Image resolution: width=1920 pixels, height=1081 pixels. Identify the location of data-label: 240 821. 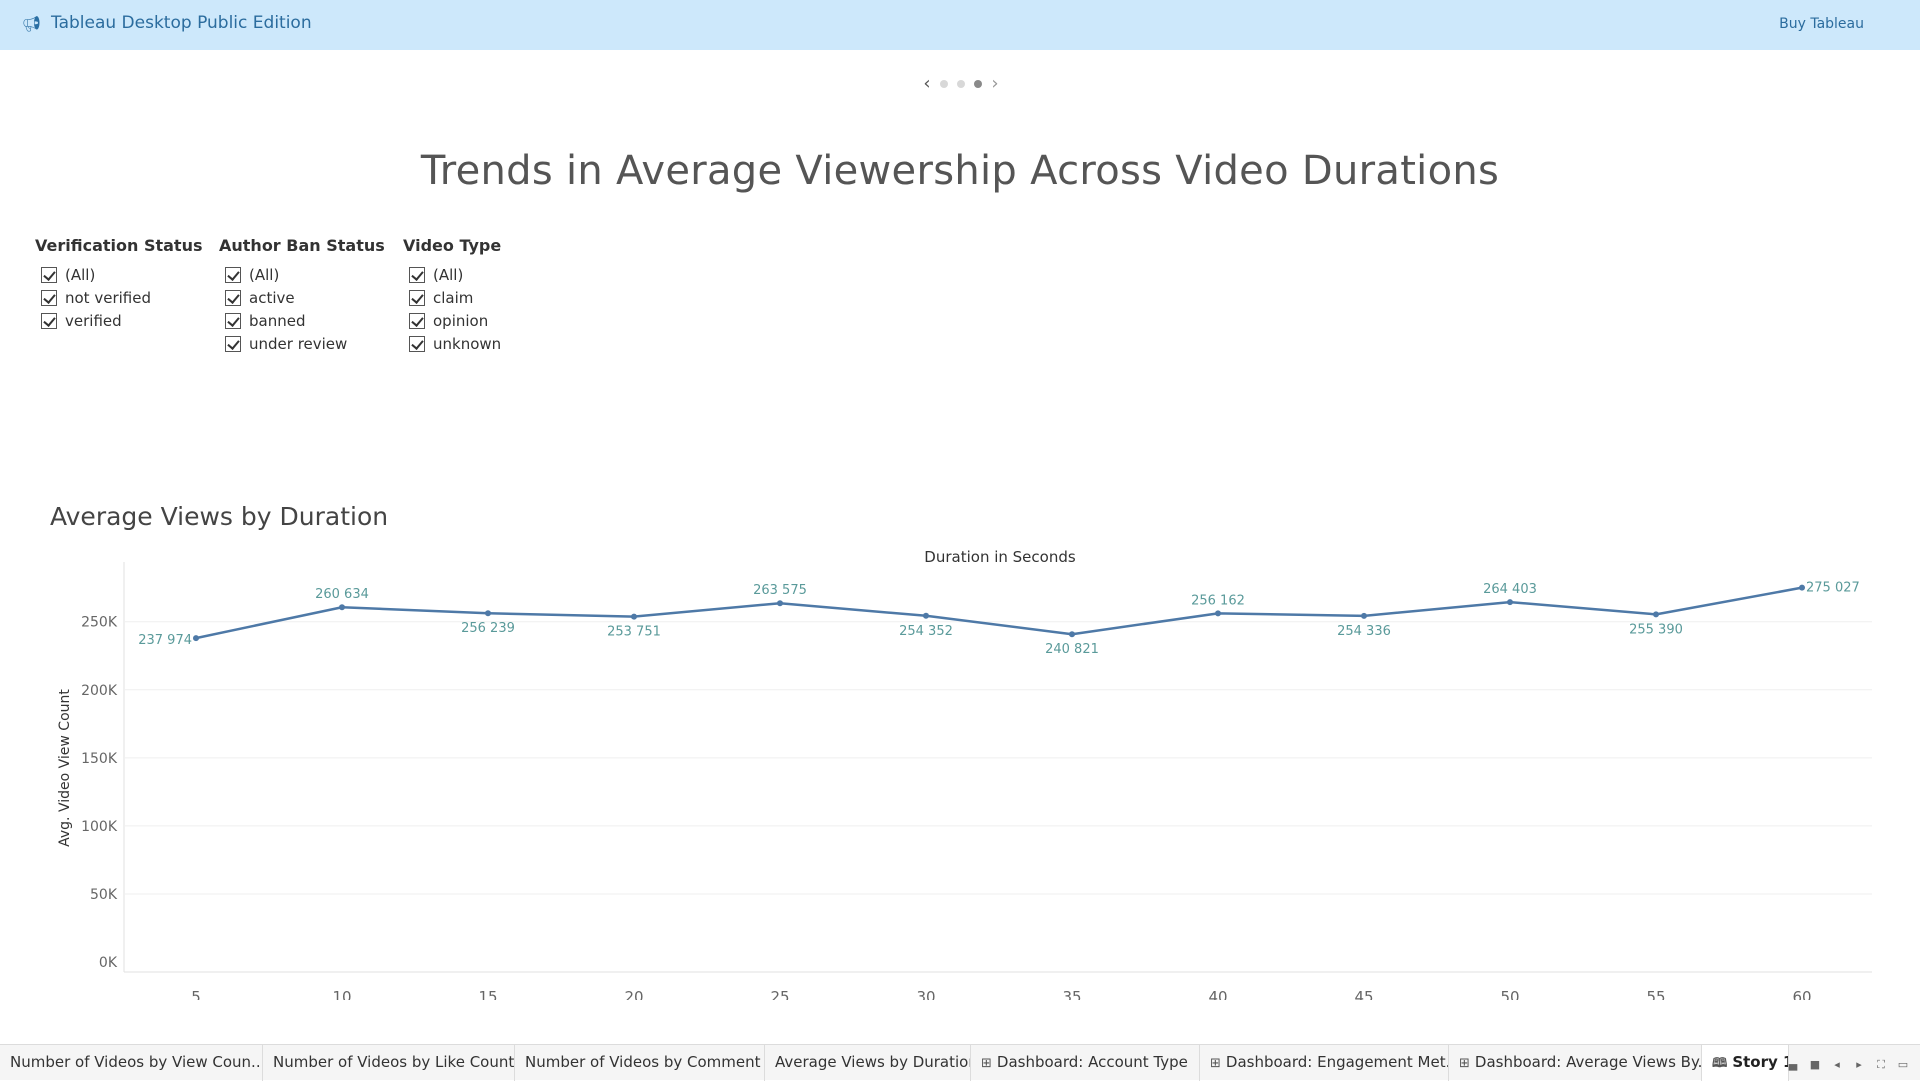
(1072, 649).